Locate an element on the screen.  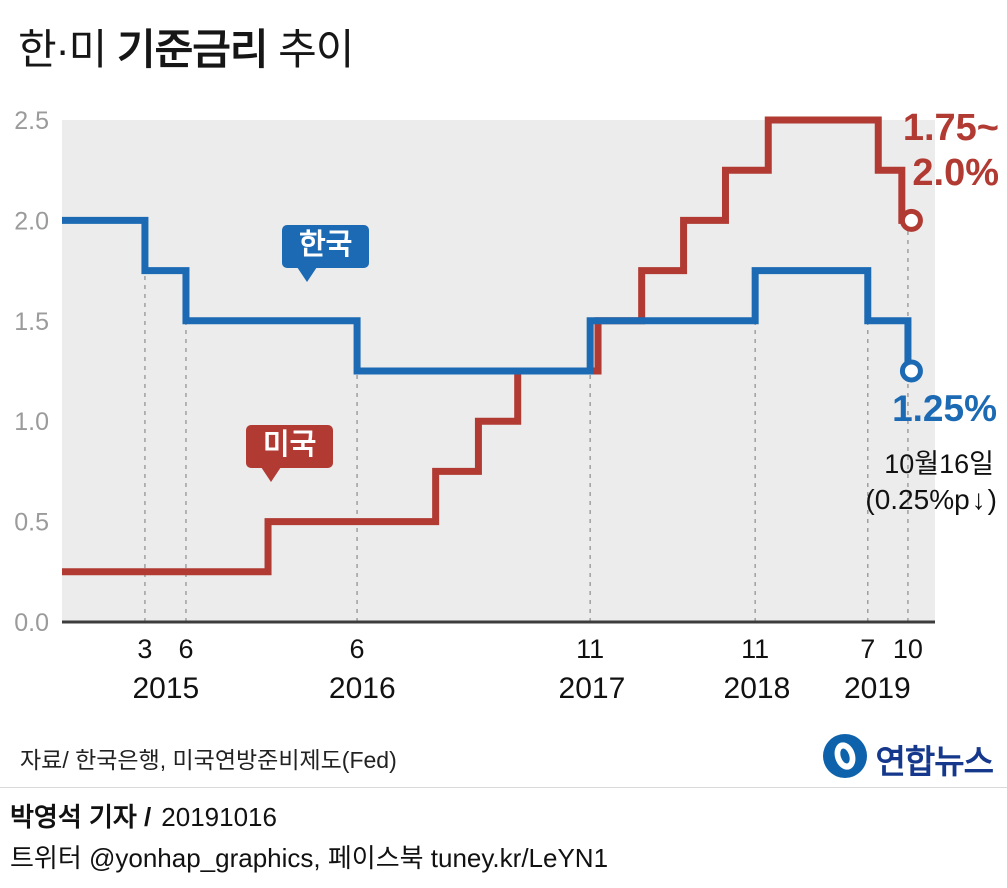
year-label: 2019 is located at coordinates (877, 688).